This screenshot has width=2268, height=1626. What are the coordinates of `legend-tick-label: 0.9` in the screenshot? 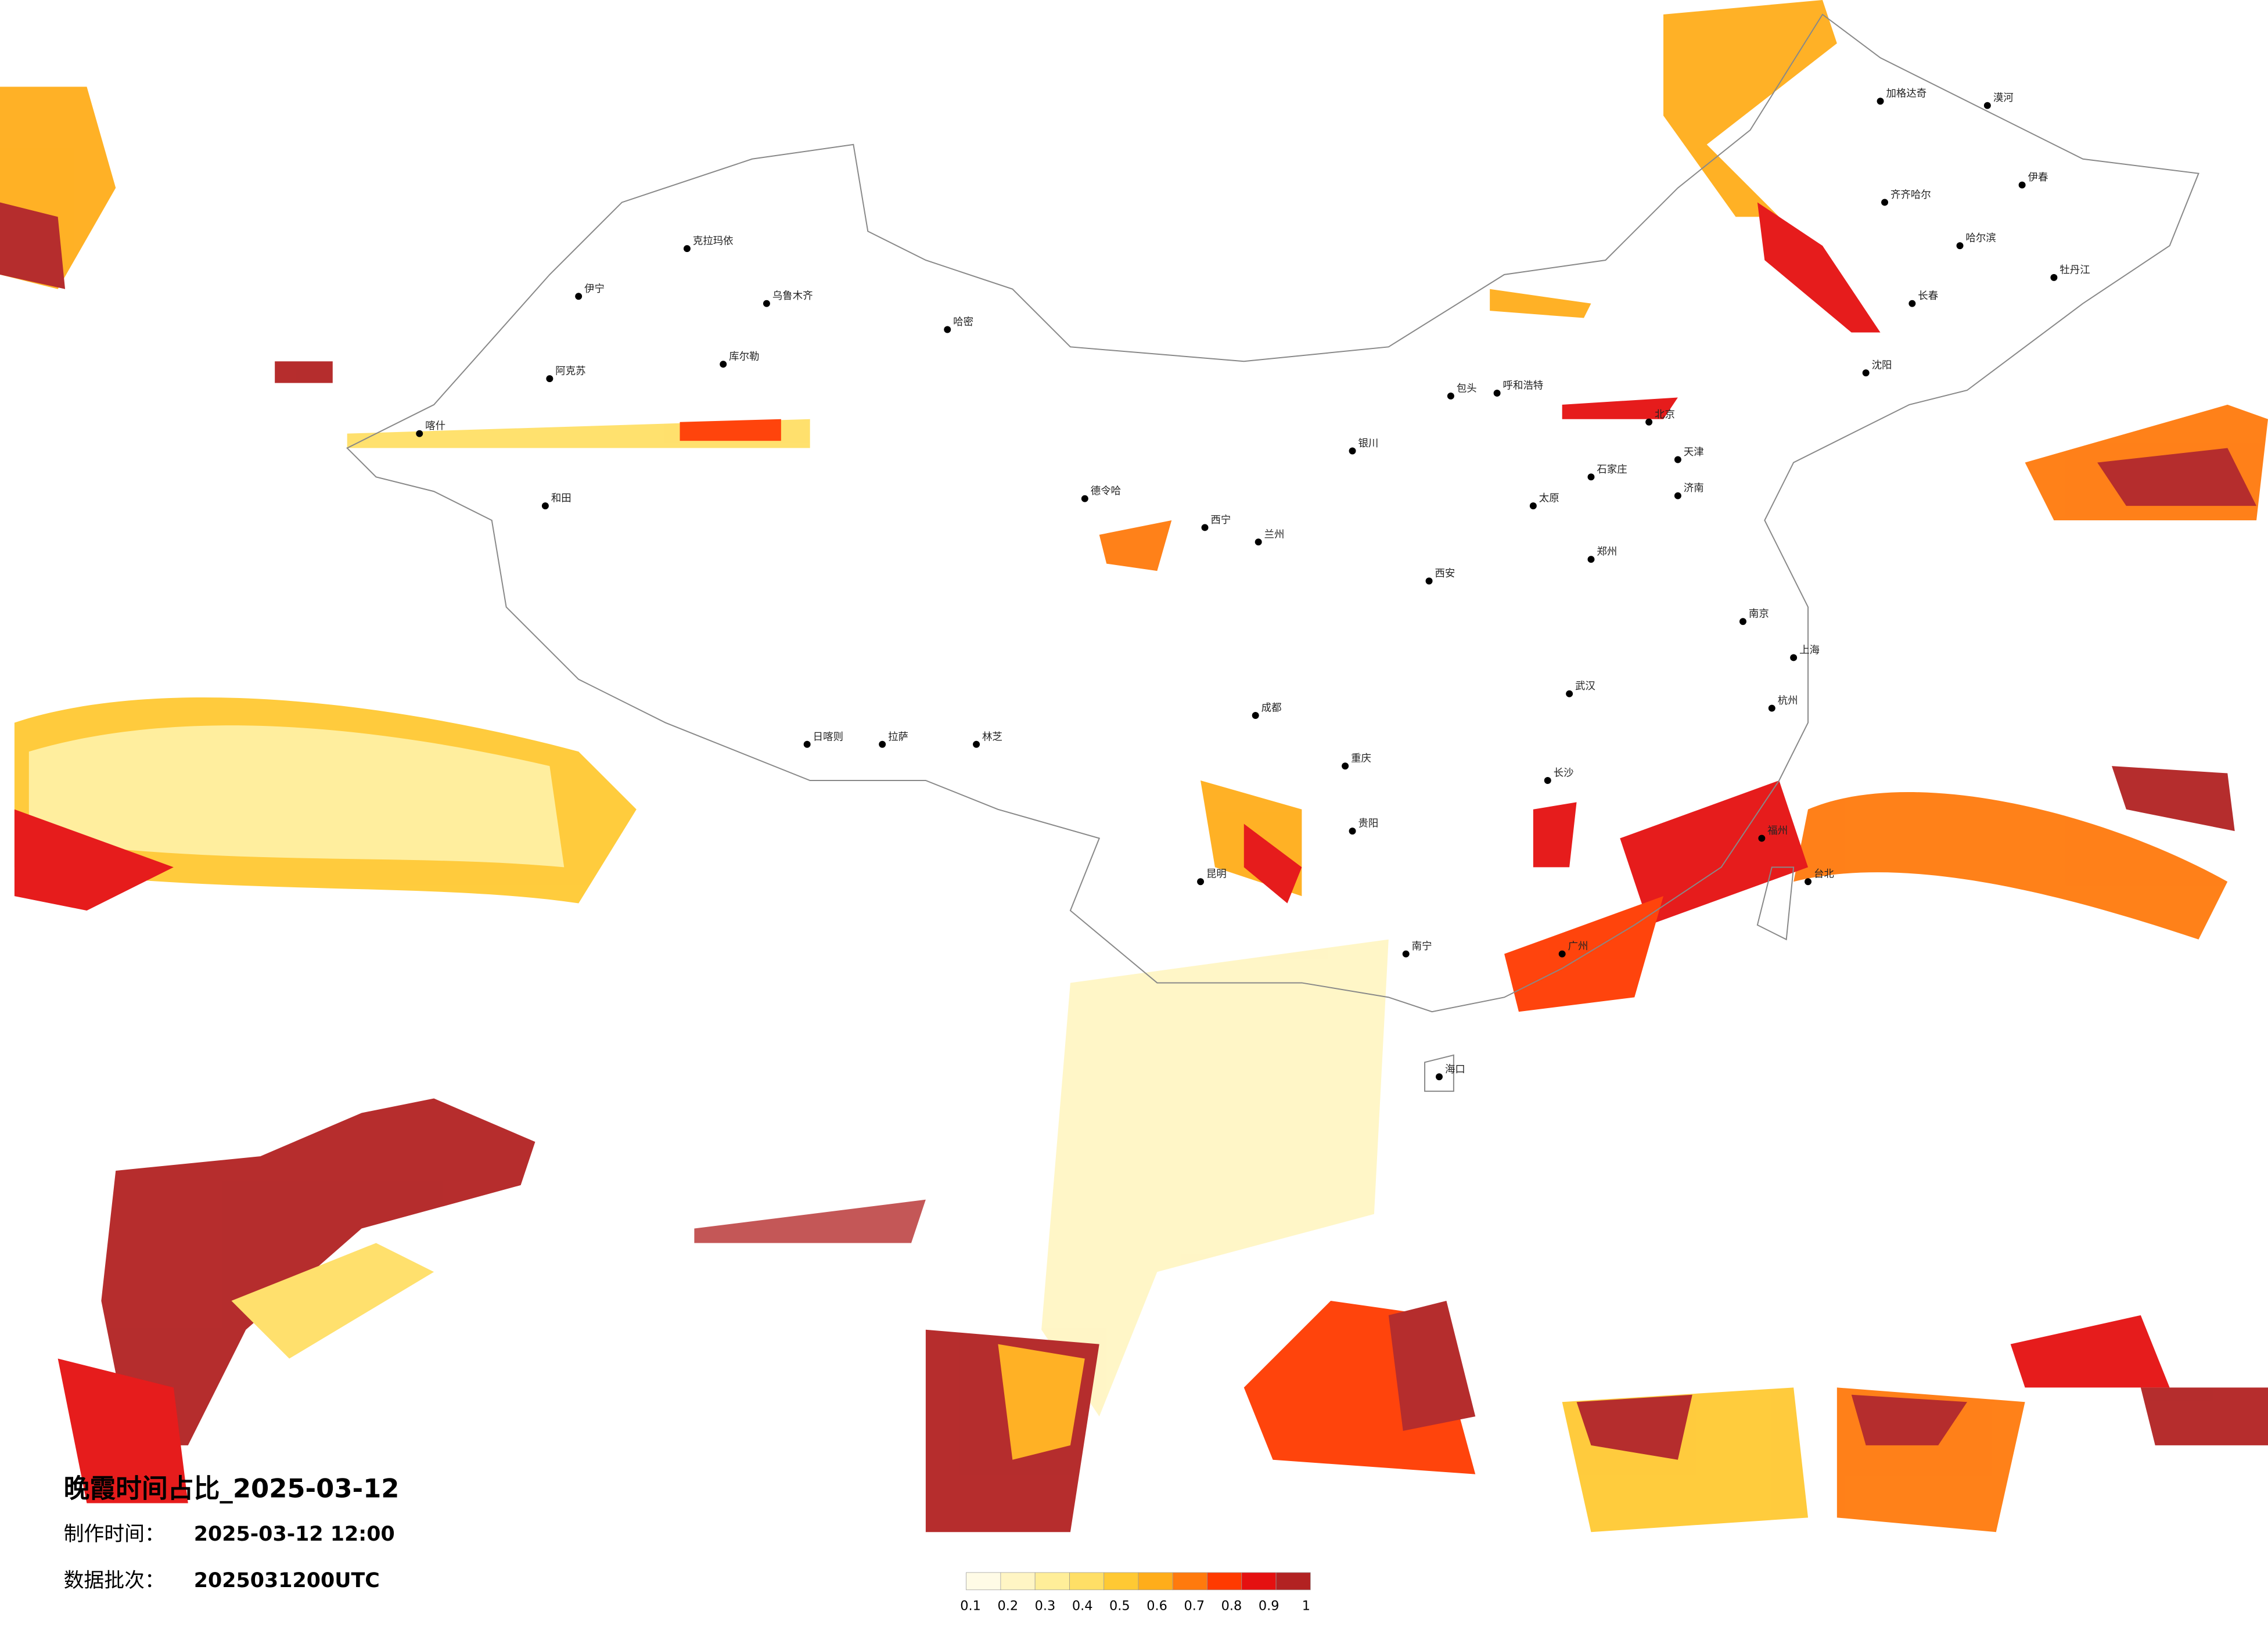 It's located at (1269, 1606).